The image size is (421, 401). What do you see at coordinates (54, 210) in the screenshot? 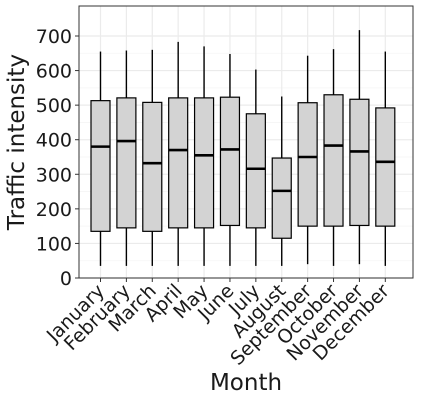
I see `y-tick-label: 200` at bounding box center [54, 210].